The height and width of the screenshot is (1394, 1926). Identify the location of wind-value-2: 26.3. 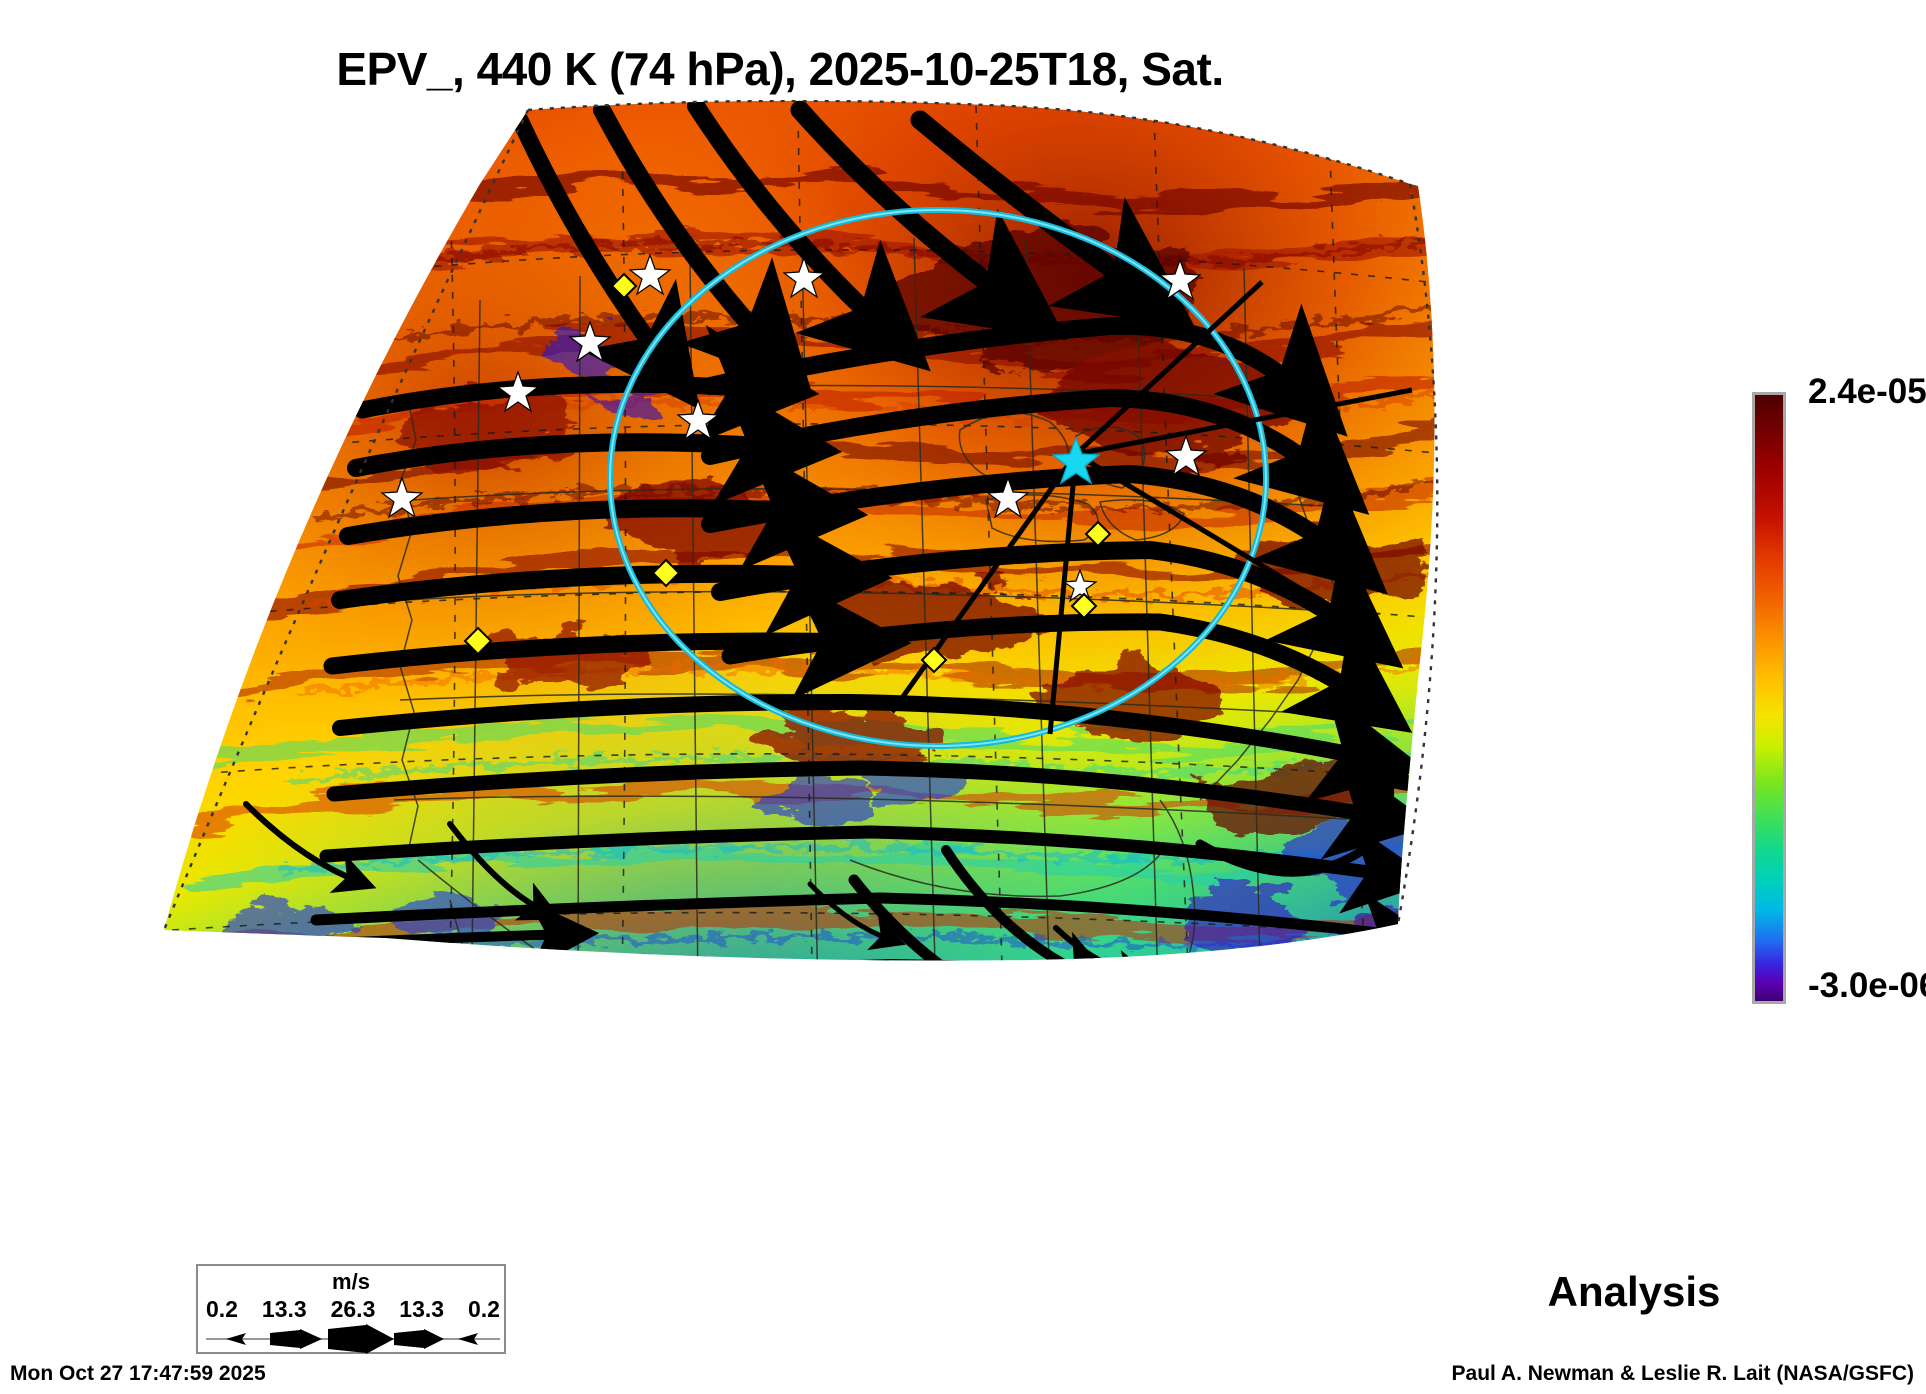
(353, 1309).